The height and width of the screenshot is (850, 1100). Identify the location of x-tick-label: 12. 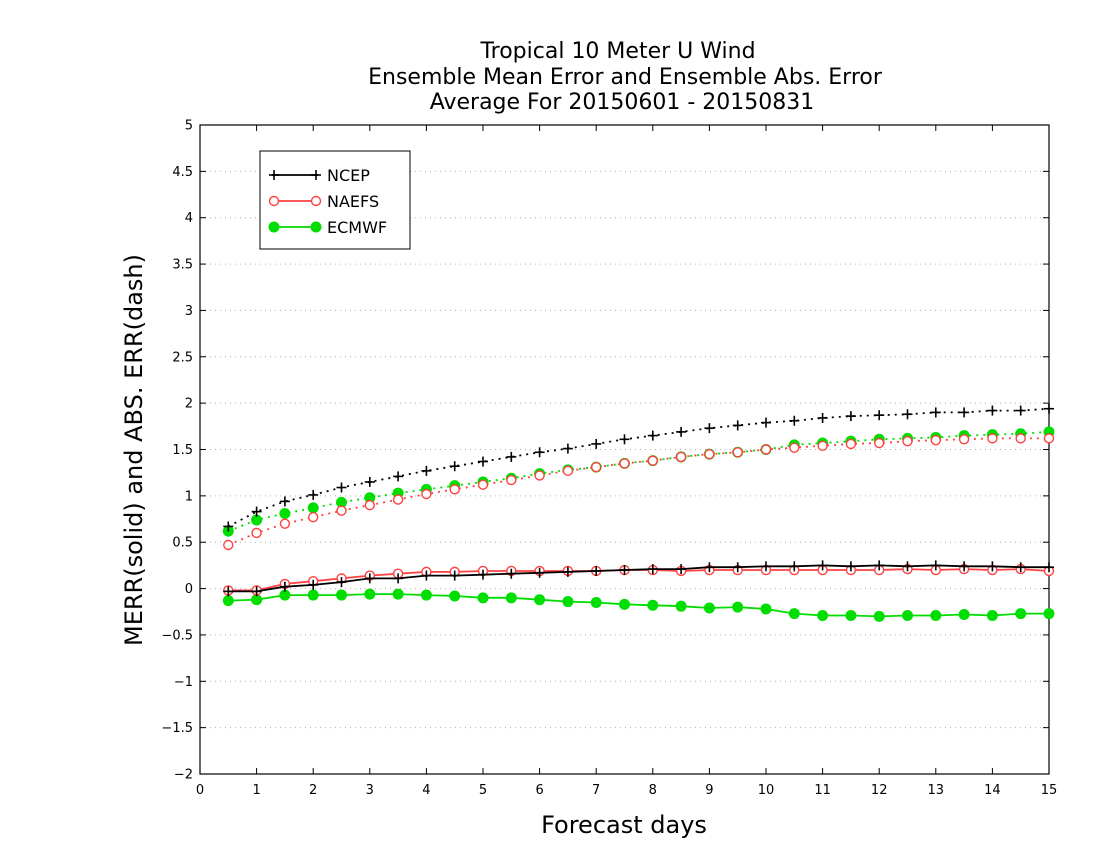
(879, 790).